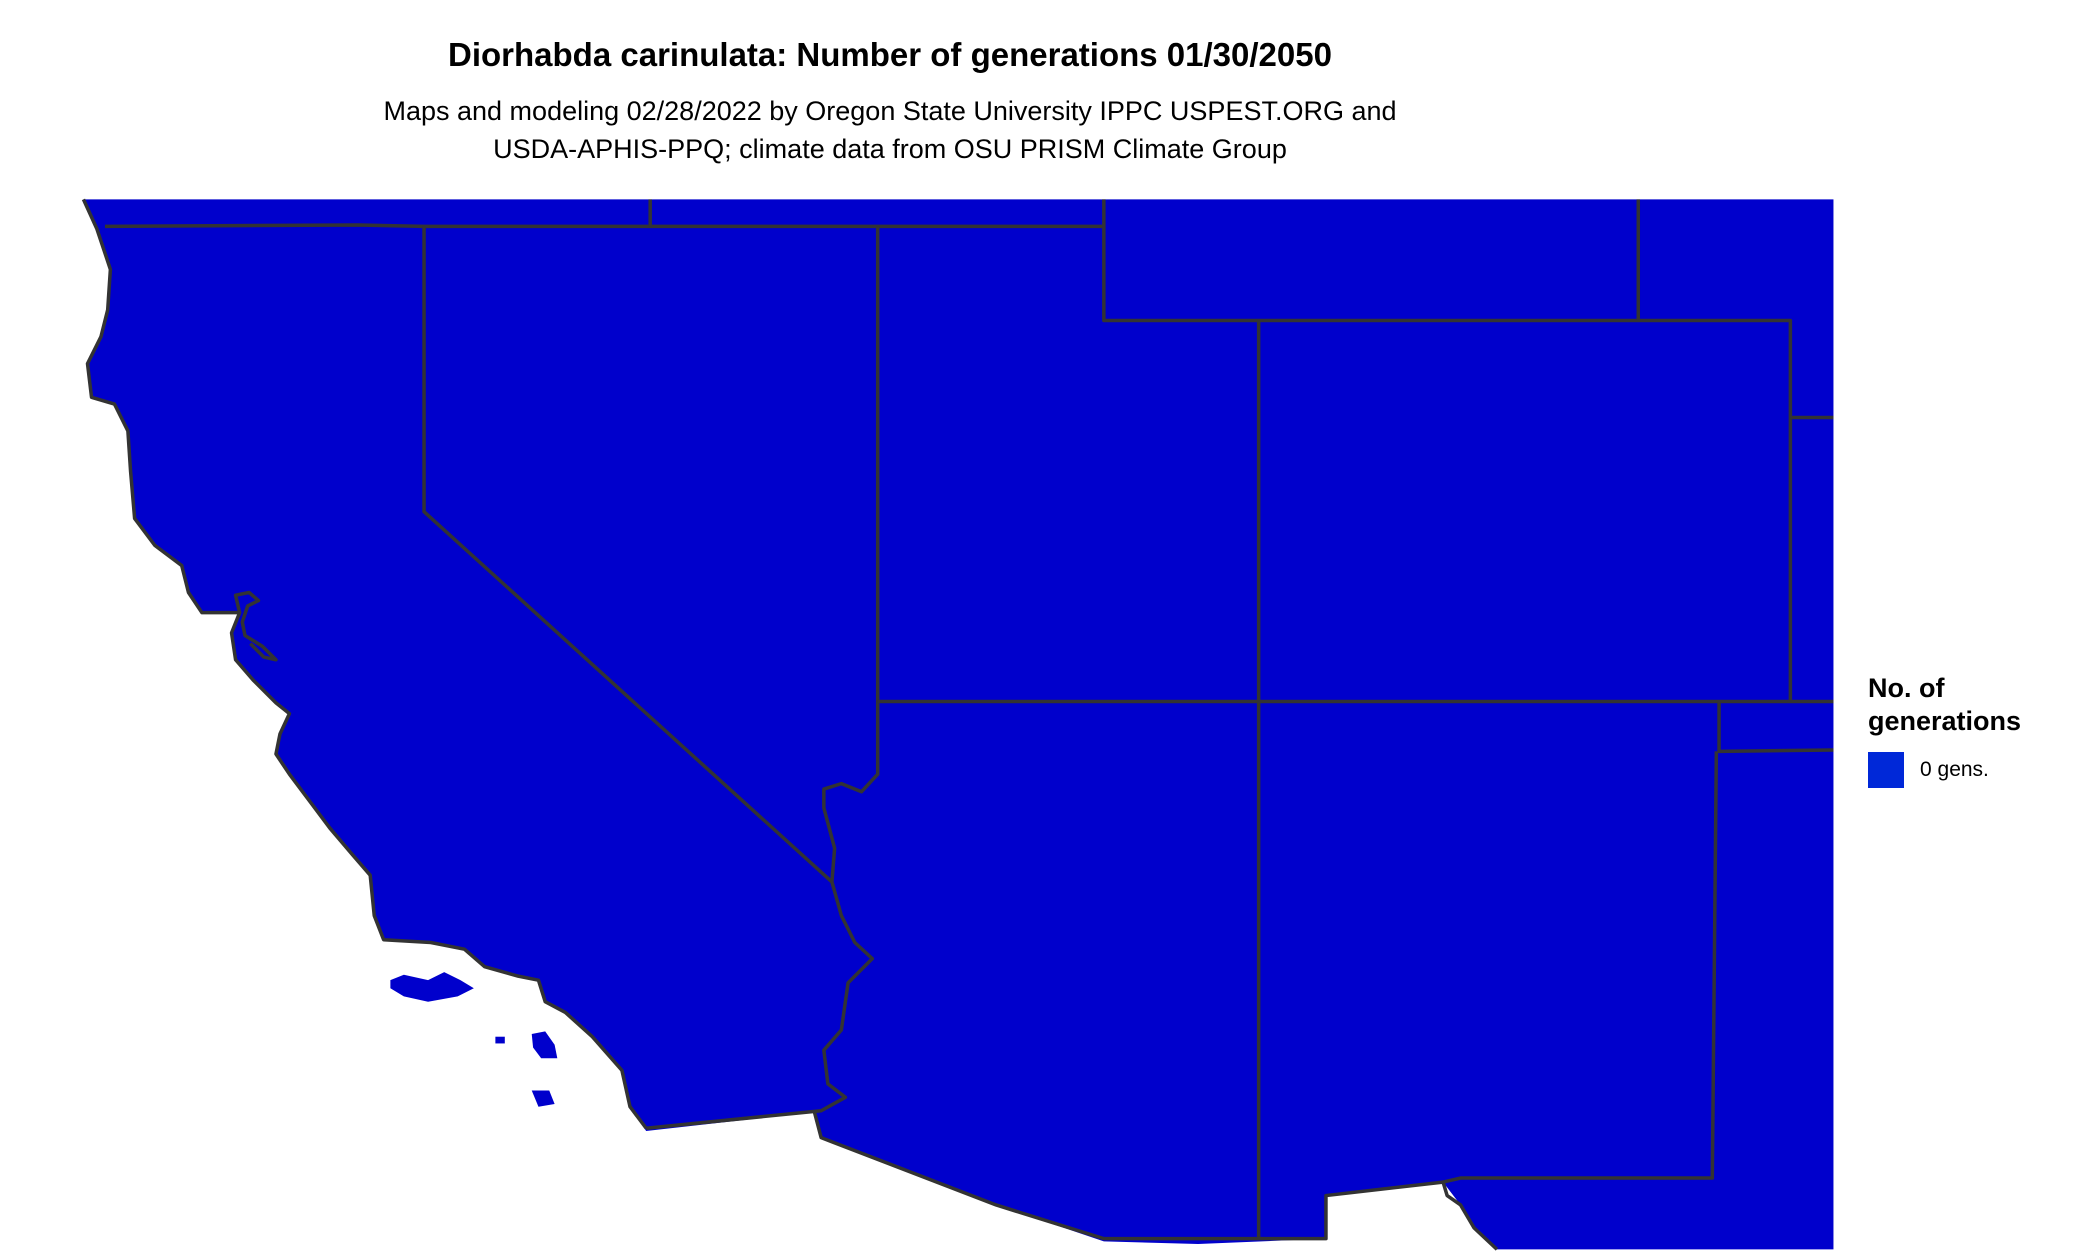 The height and width of the screenshot is (1259, 2100). Describe the element at coordinates (1945, 721) in the screenshot. I see `legend-title-line: generations` at that location.